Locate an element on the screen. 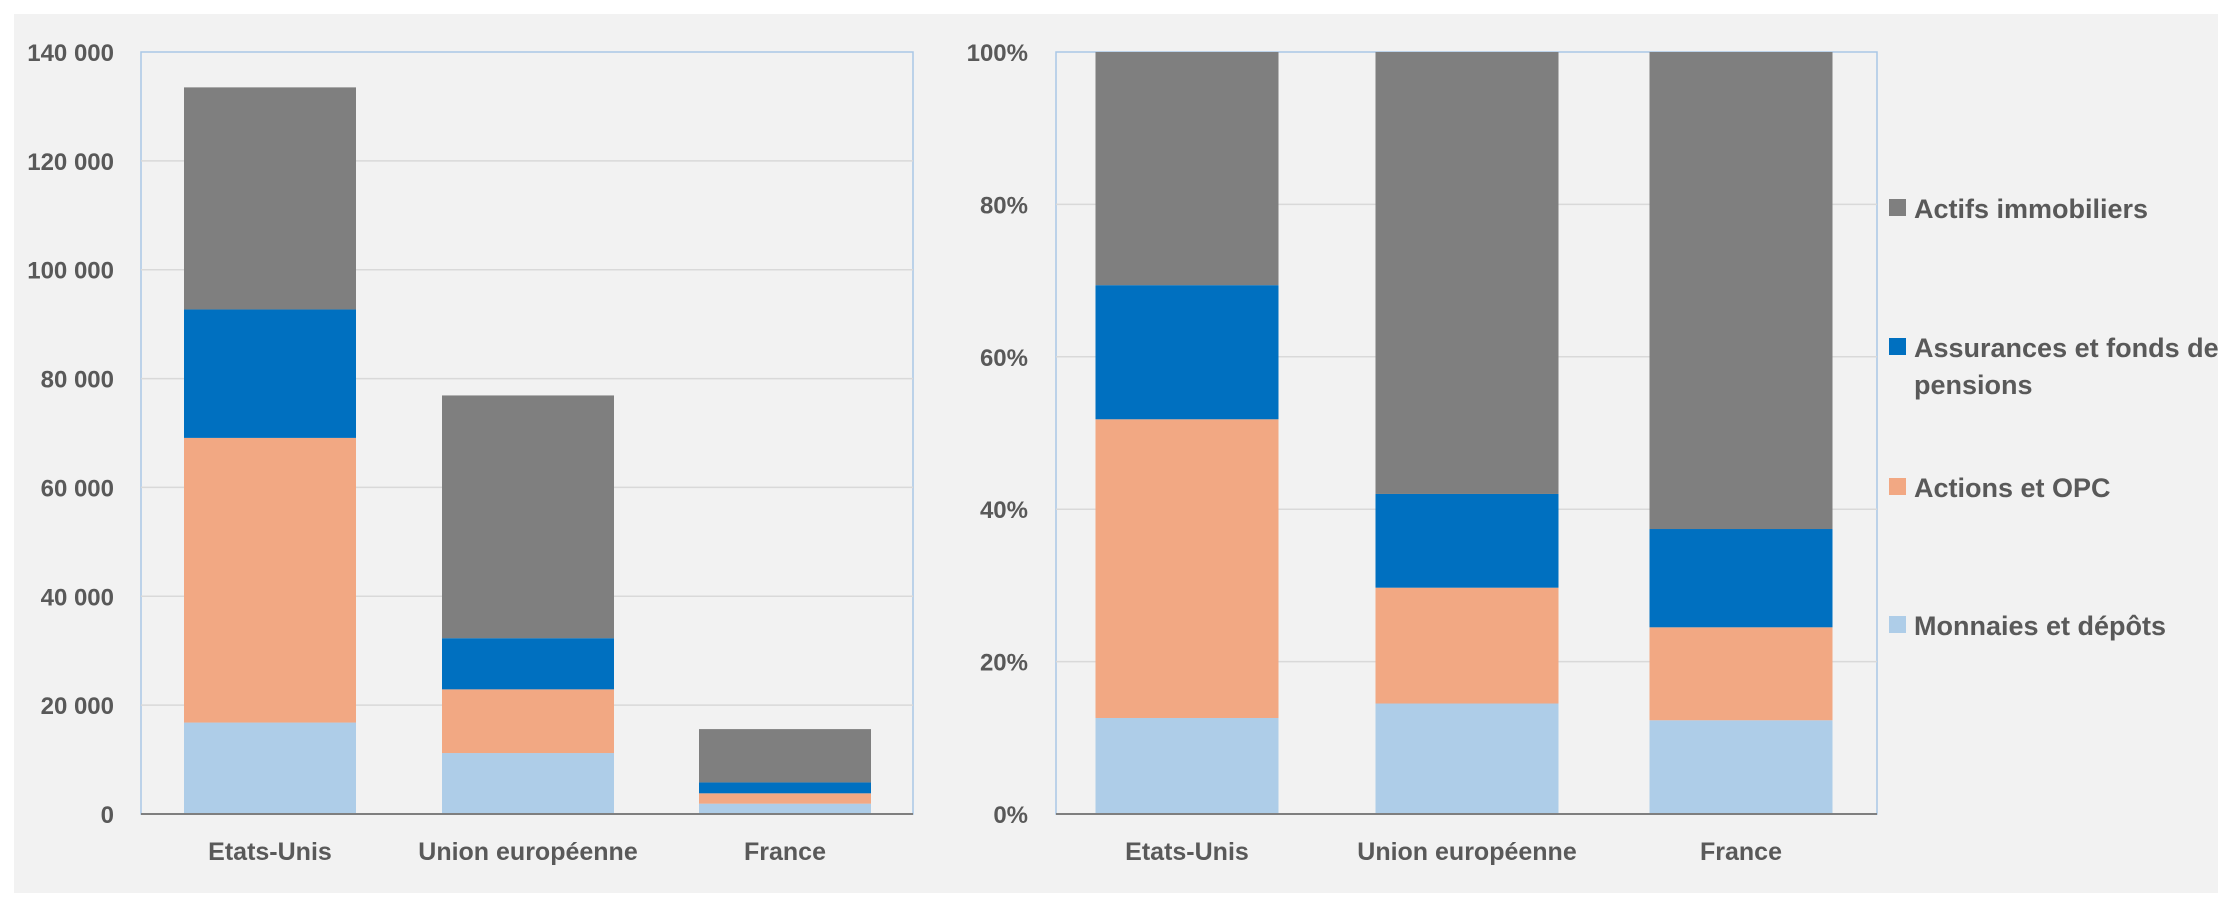 The width and height of the screenshot is (2218, 898). abs-y-tick-label: 120 000 is located at coordinates (70, 162).